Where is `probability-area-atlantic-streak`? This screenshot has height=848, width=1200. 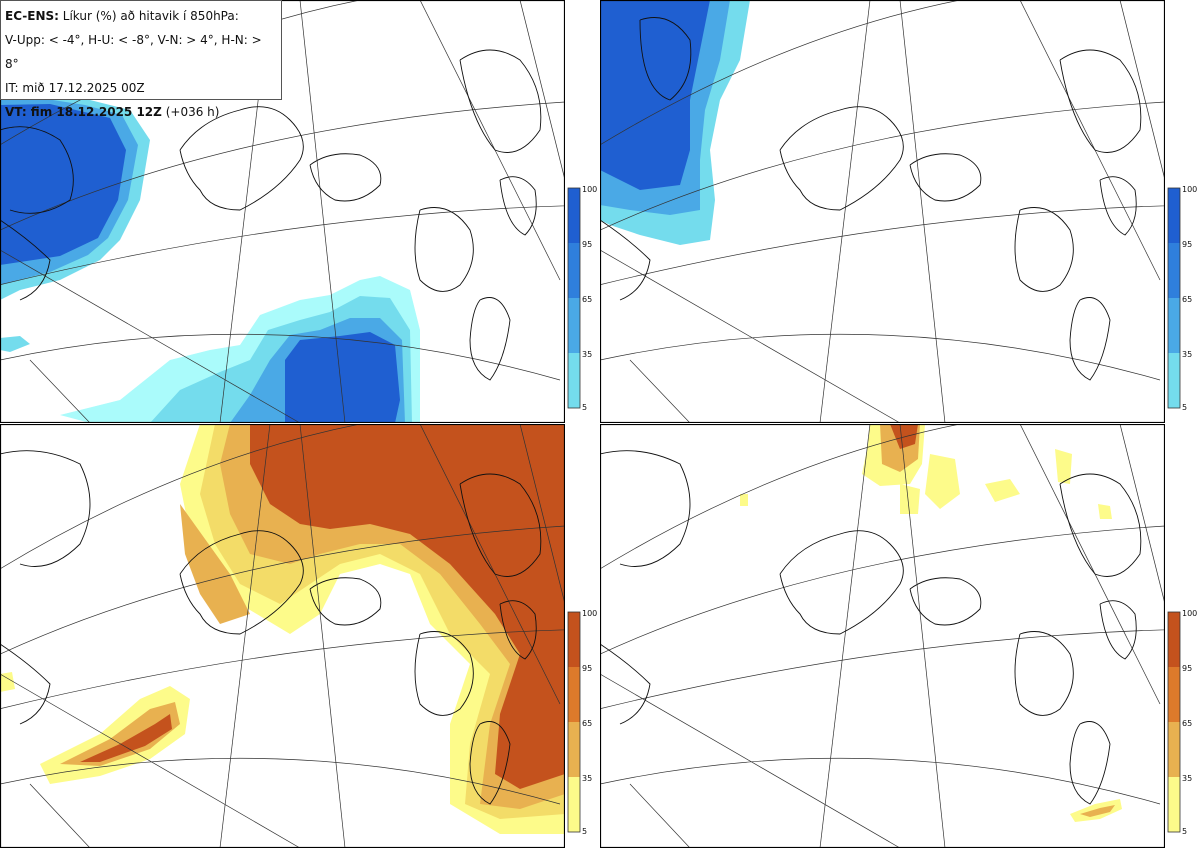 probability-area-atlantic-streak is located at coordinates (95, 728).